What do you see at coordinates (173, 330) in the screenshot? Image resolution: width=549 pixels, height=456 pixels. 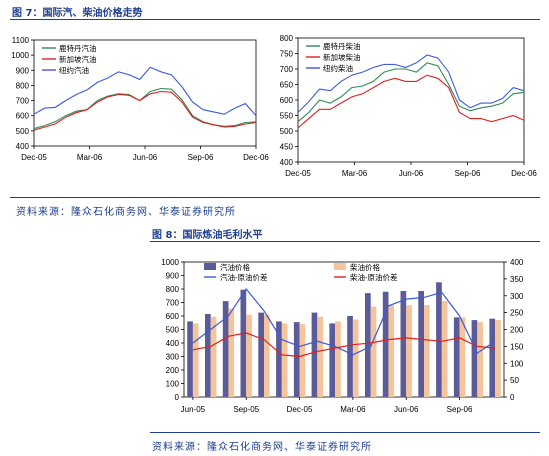 I see `margin-ytick-left-label: 500` at bounding box center [173, 330].